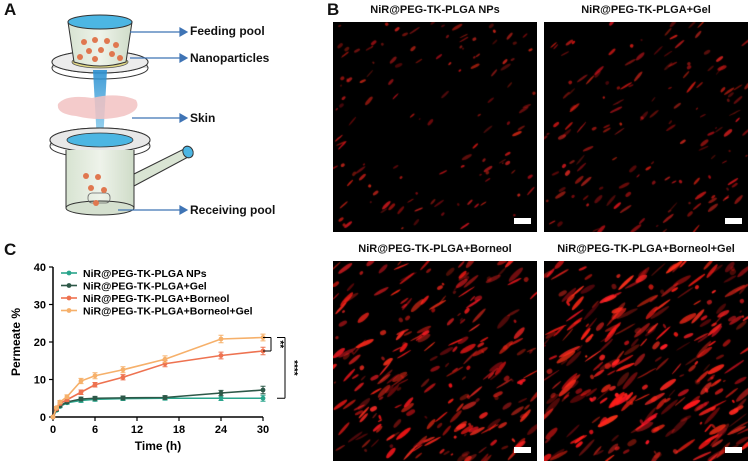  Describe the element at coordinates (435, 249) in the screenshot. I see `micro-title-3: NiR@PEG-TK-PLGA+Borneol` at that location.